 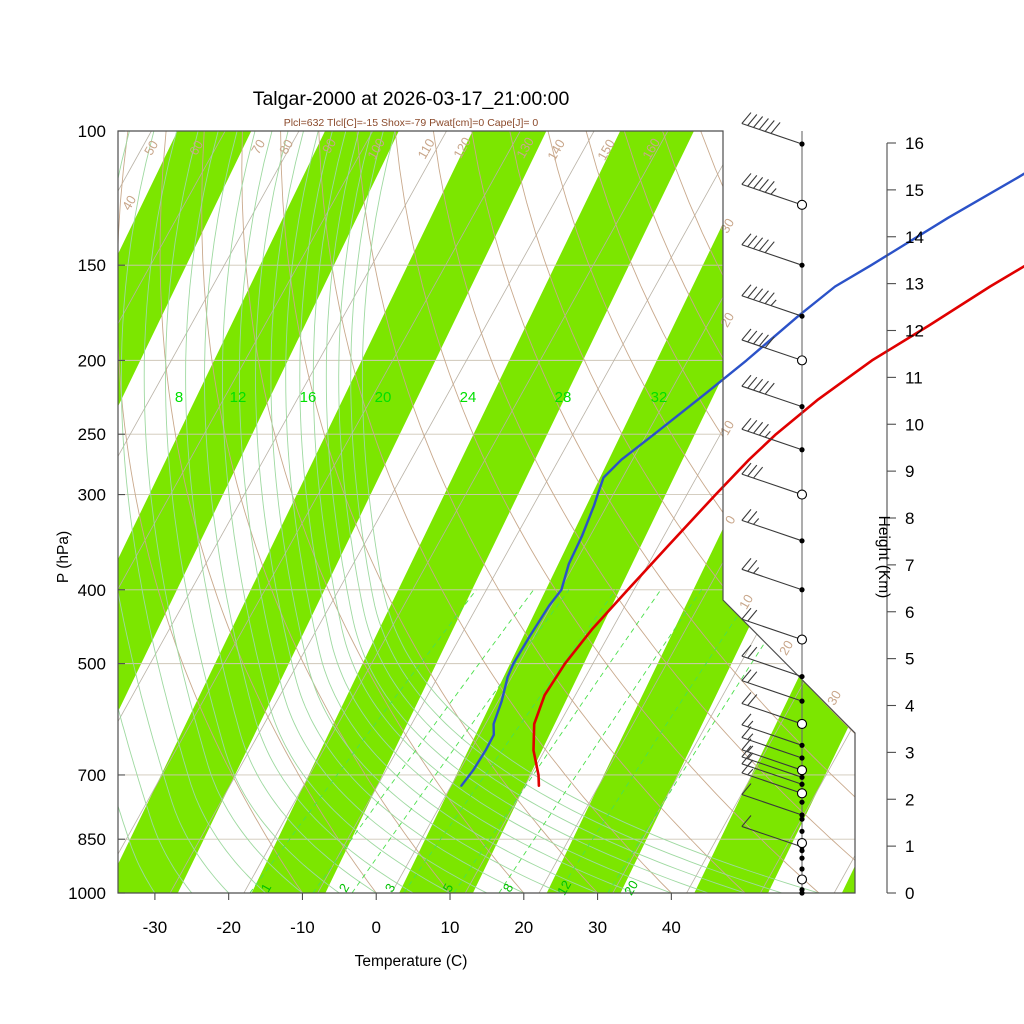 What do you see at coordinates (87, 893) in the screenshot?
I see `pressure-tick-label: 1000` at bounding box center [87, 893].